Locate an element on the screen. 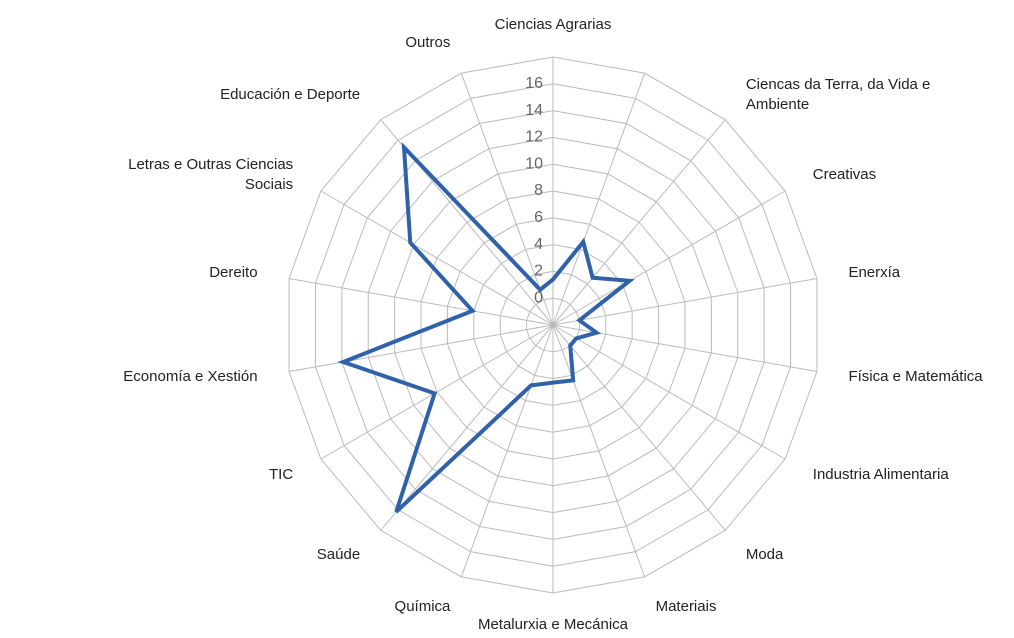  y-tick-label: 4 is located at coordinates (538, 244).